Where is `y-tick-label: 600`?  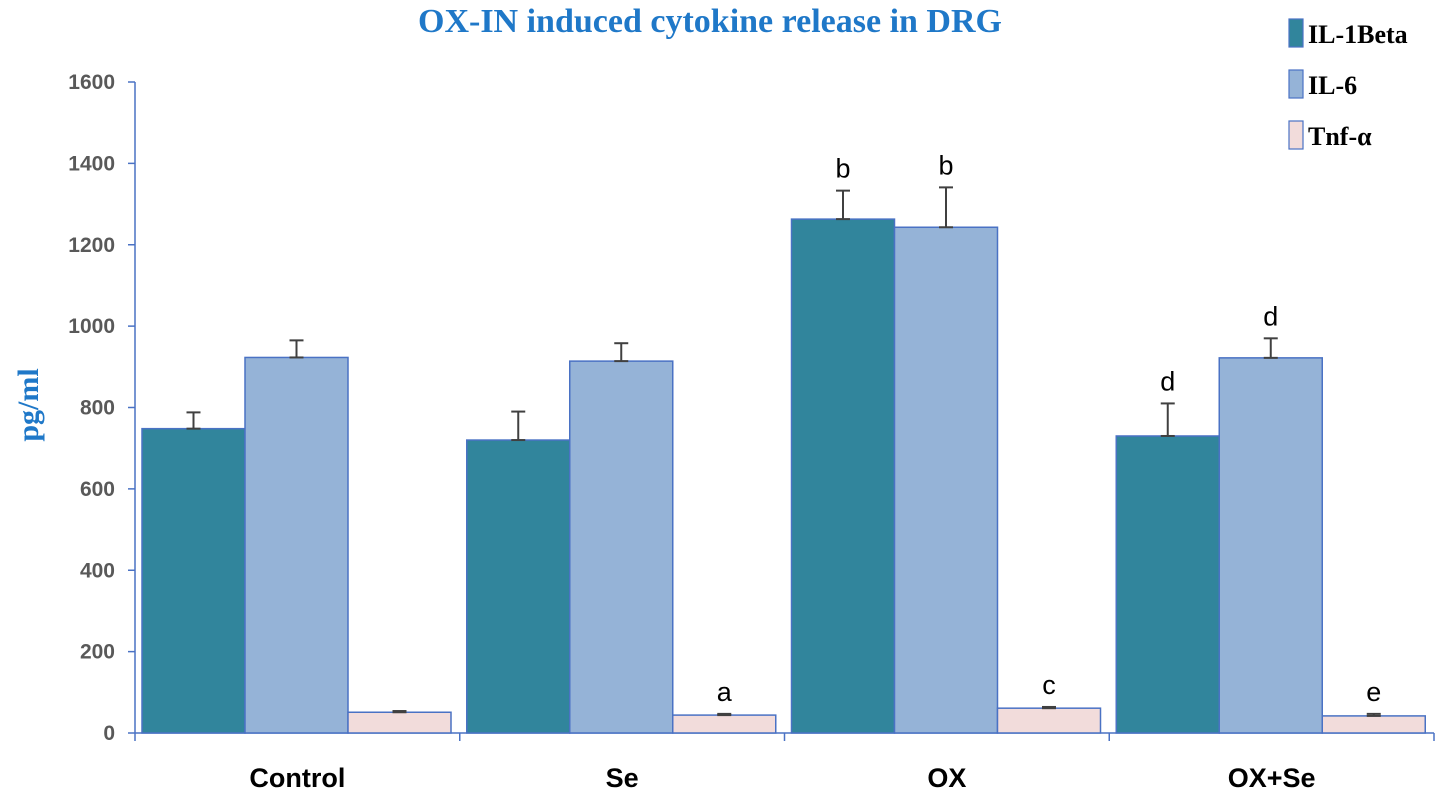 y-tick-label: 600 is located at coordinates (97, 489).